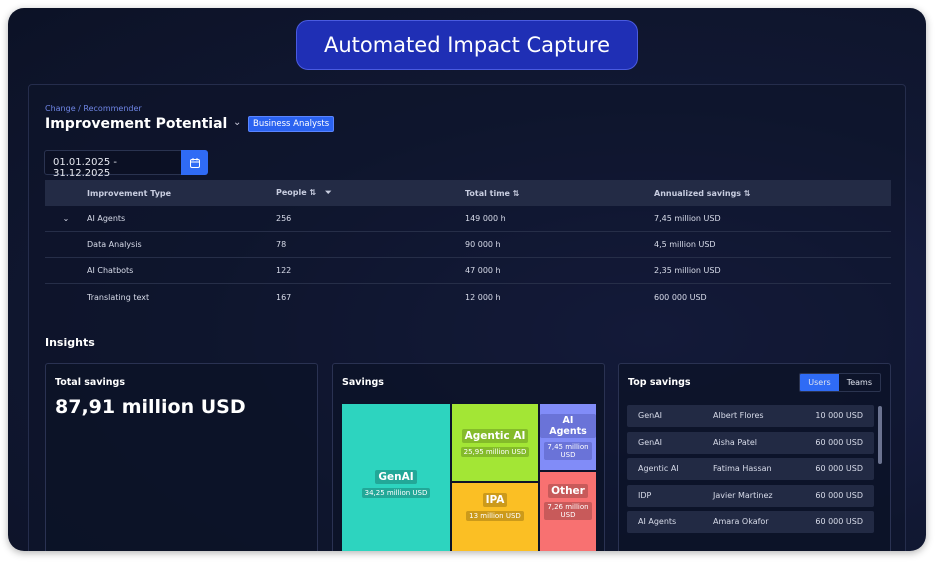 Image resolution: width=947 pixels, height=571 pixels. Describe the element at coordinates (70, 342) in the screenshot. I see `insights-heading: Insights` at that location.